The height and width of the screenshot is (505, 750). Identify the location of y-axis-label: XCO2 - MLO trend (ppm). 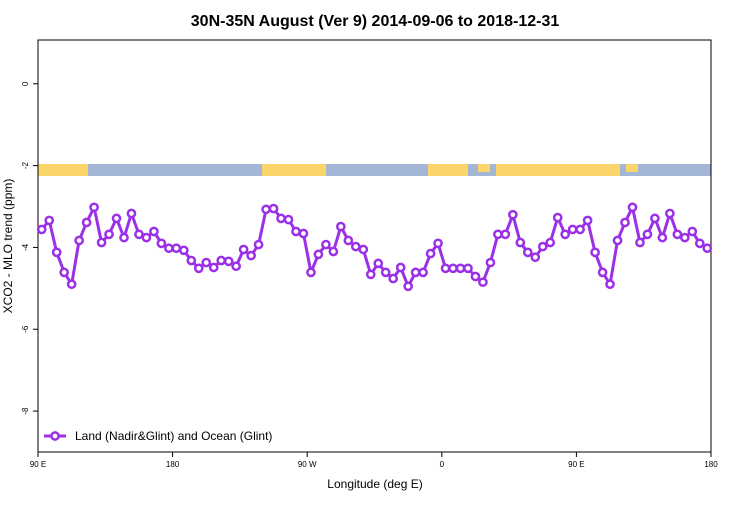
(8, 246).